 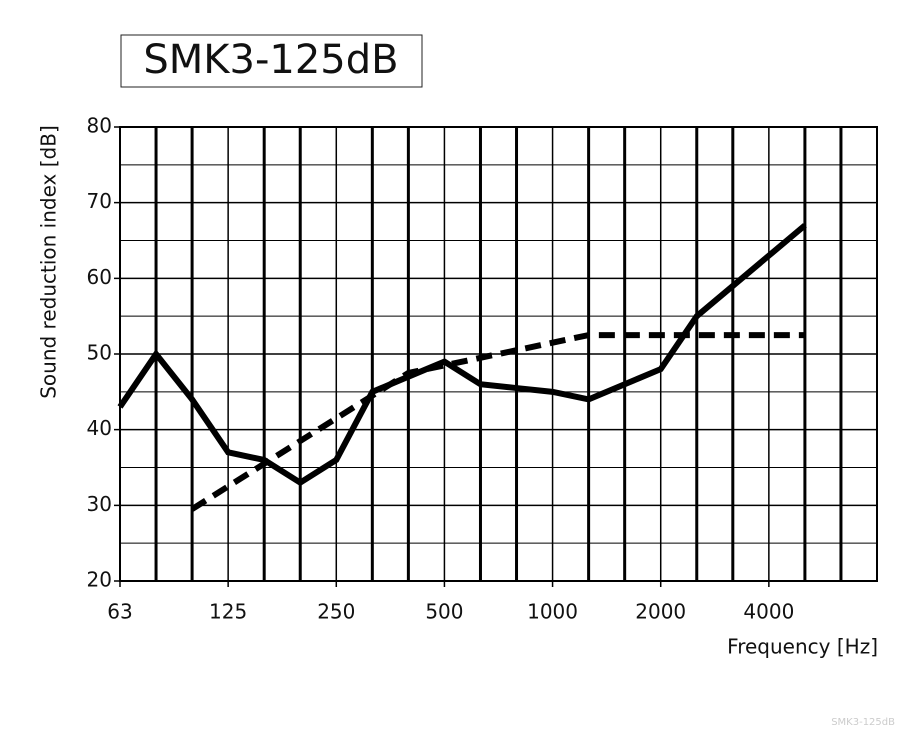 I want to click on y-axis-label: Sound reduction index [dB], so click(x=49, y=262).